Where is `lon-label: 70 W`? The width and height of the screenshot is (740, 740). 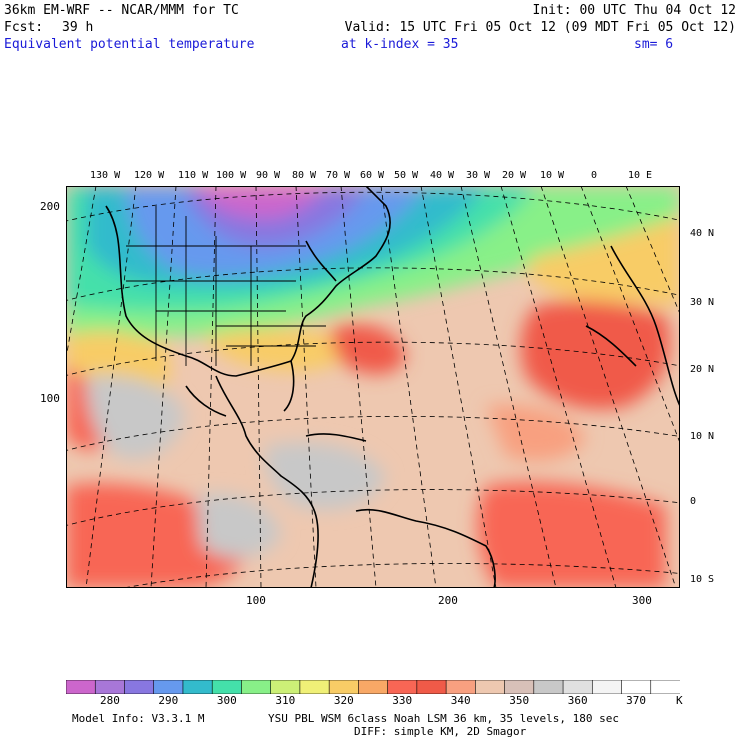
lon-label: 70 W is located at coordinates (338, 175).